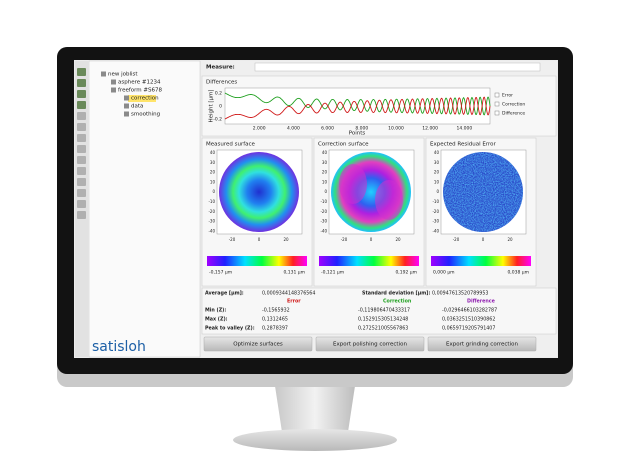 Image resolution: width=630 pixels, height=473 pixels. Describe the element at coordinates (481, 302) in the screenshot. I see `stat-header: Difference` at that location.